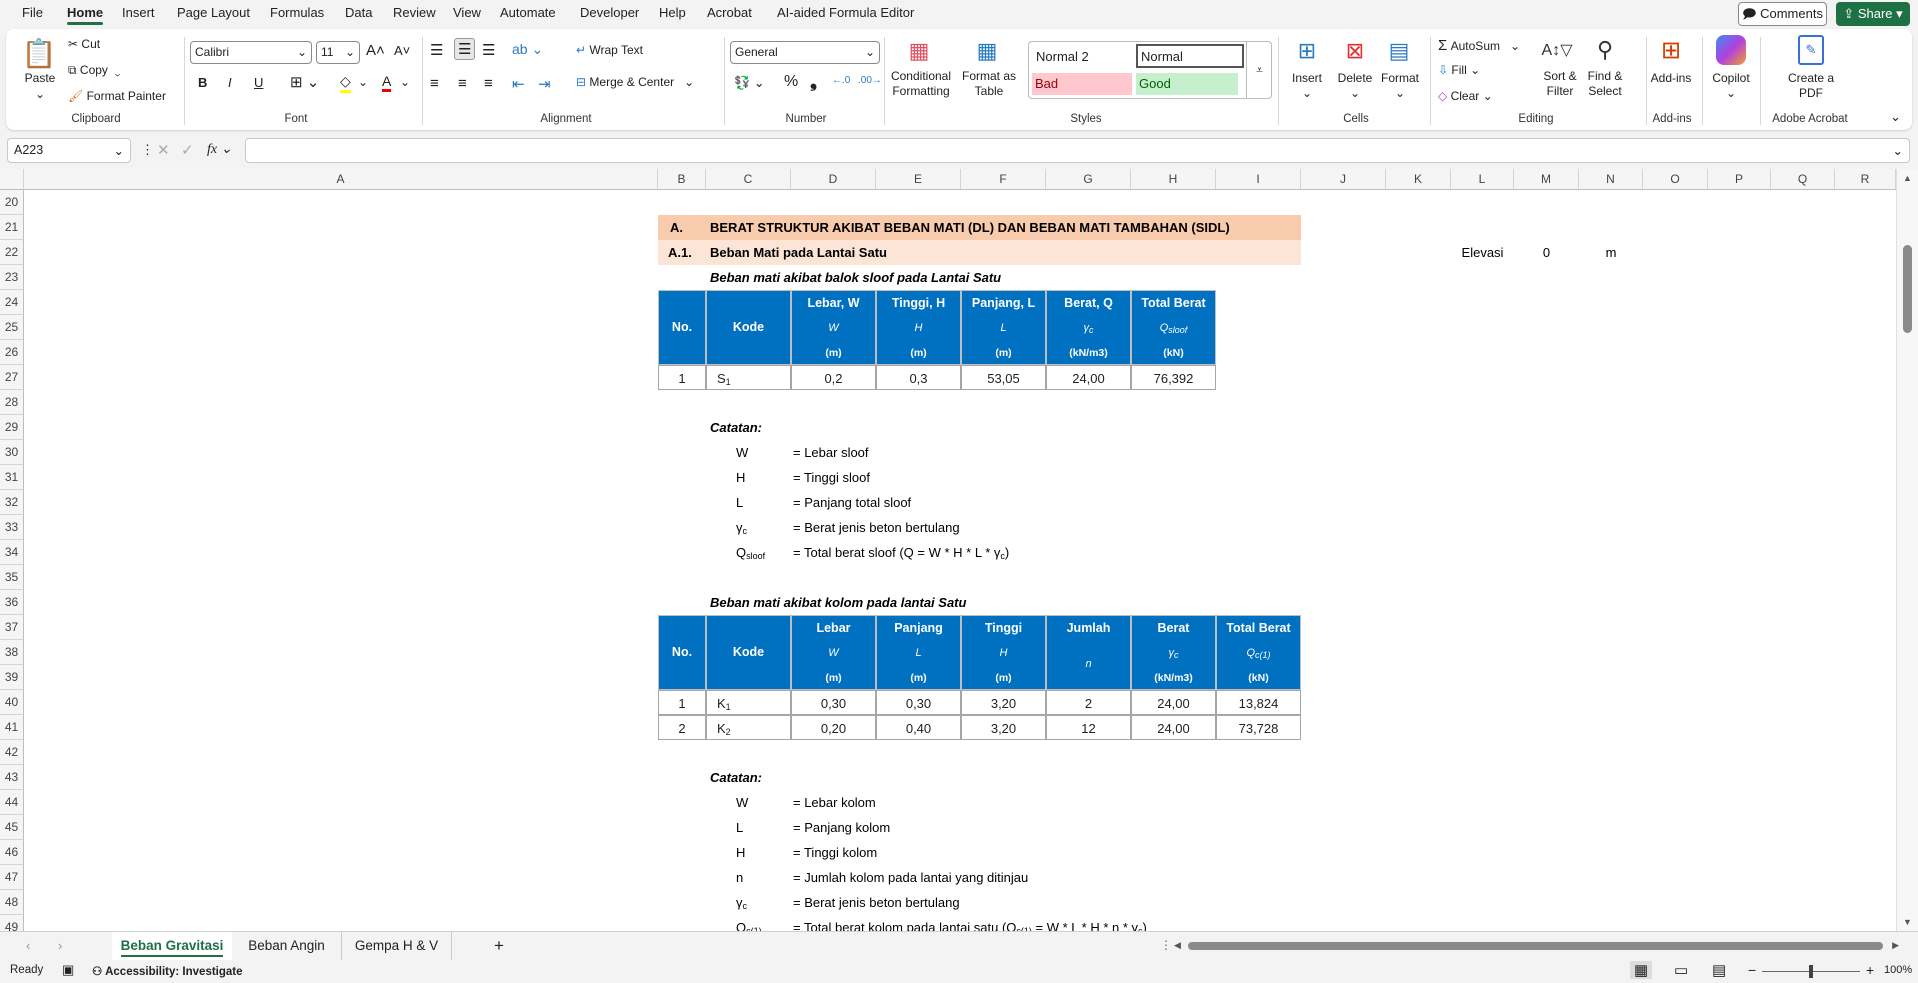 This screenshot has width=1918, height=983. What do you see at coordinates (609, 50) in the screenshot?
I see `wrap-text-button: ↵ Wrap Text` at bounding box center [609, 50].